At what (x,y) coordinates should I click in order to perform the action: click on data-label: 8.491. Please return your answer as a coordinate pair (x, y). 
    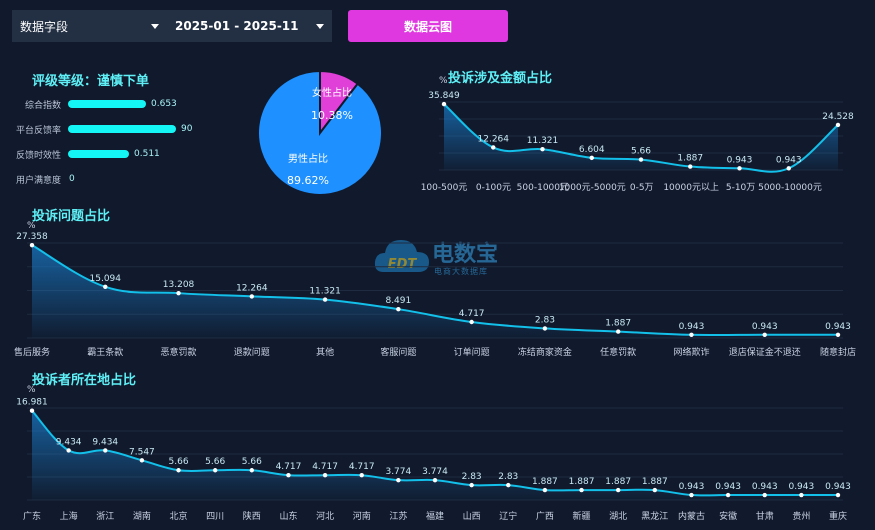
    Looking at the image, I should click on (398, 301).